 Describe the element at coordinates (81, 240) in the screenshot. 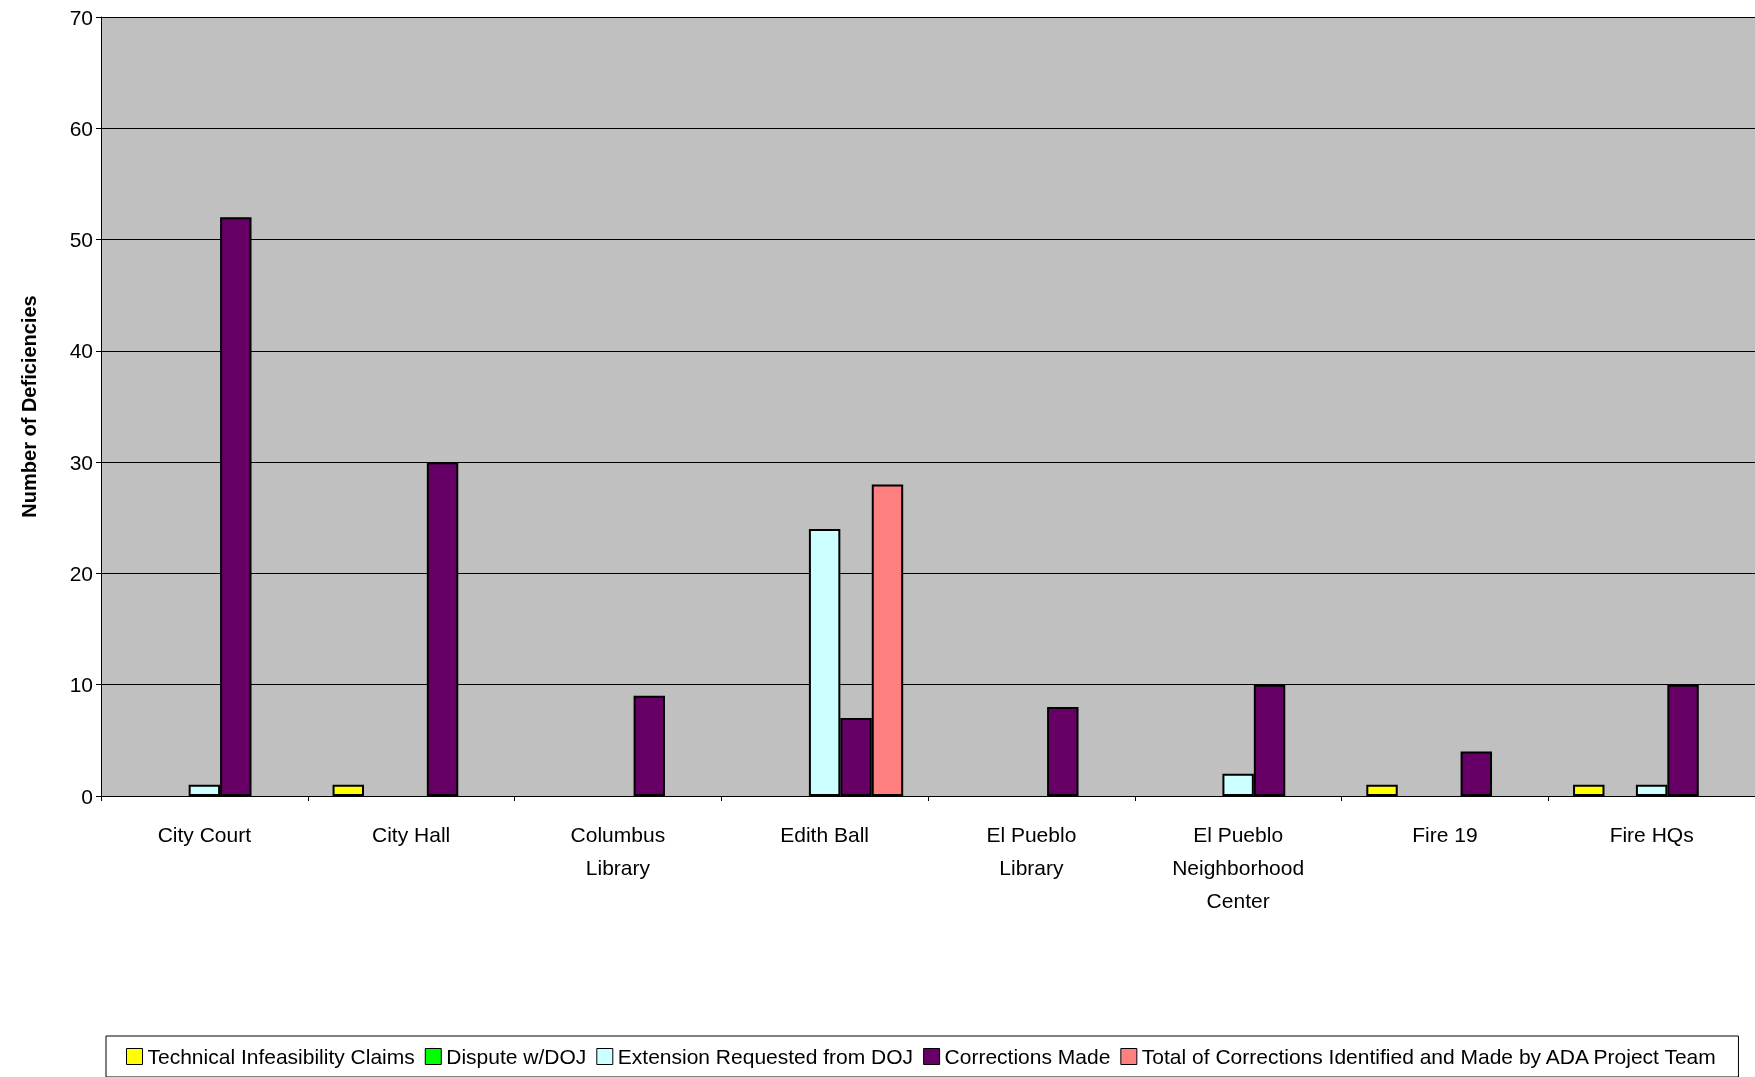

I see `y-tick-label: 50` at that location.